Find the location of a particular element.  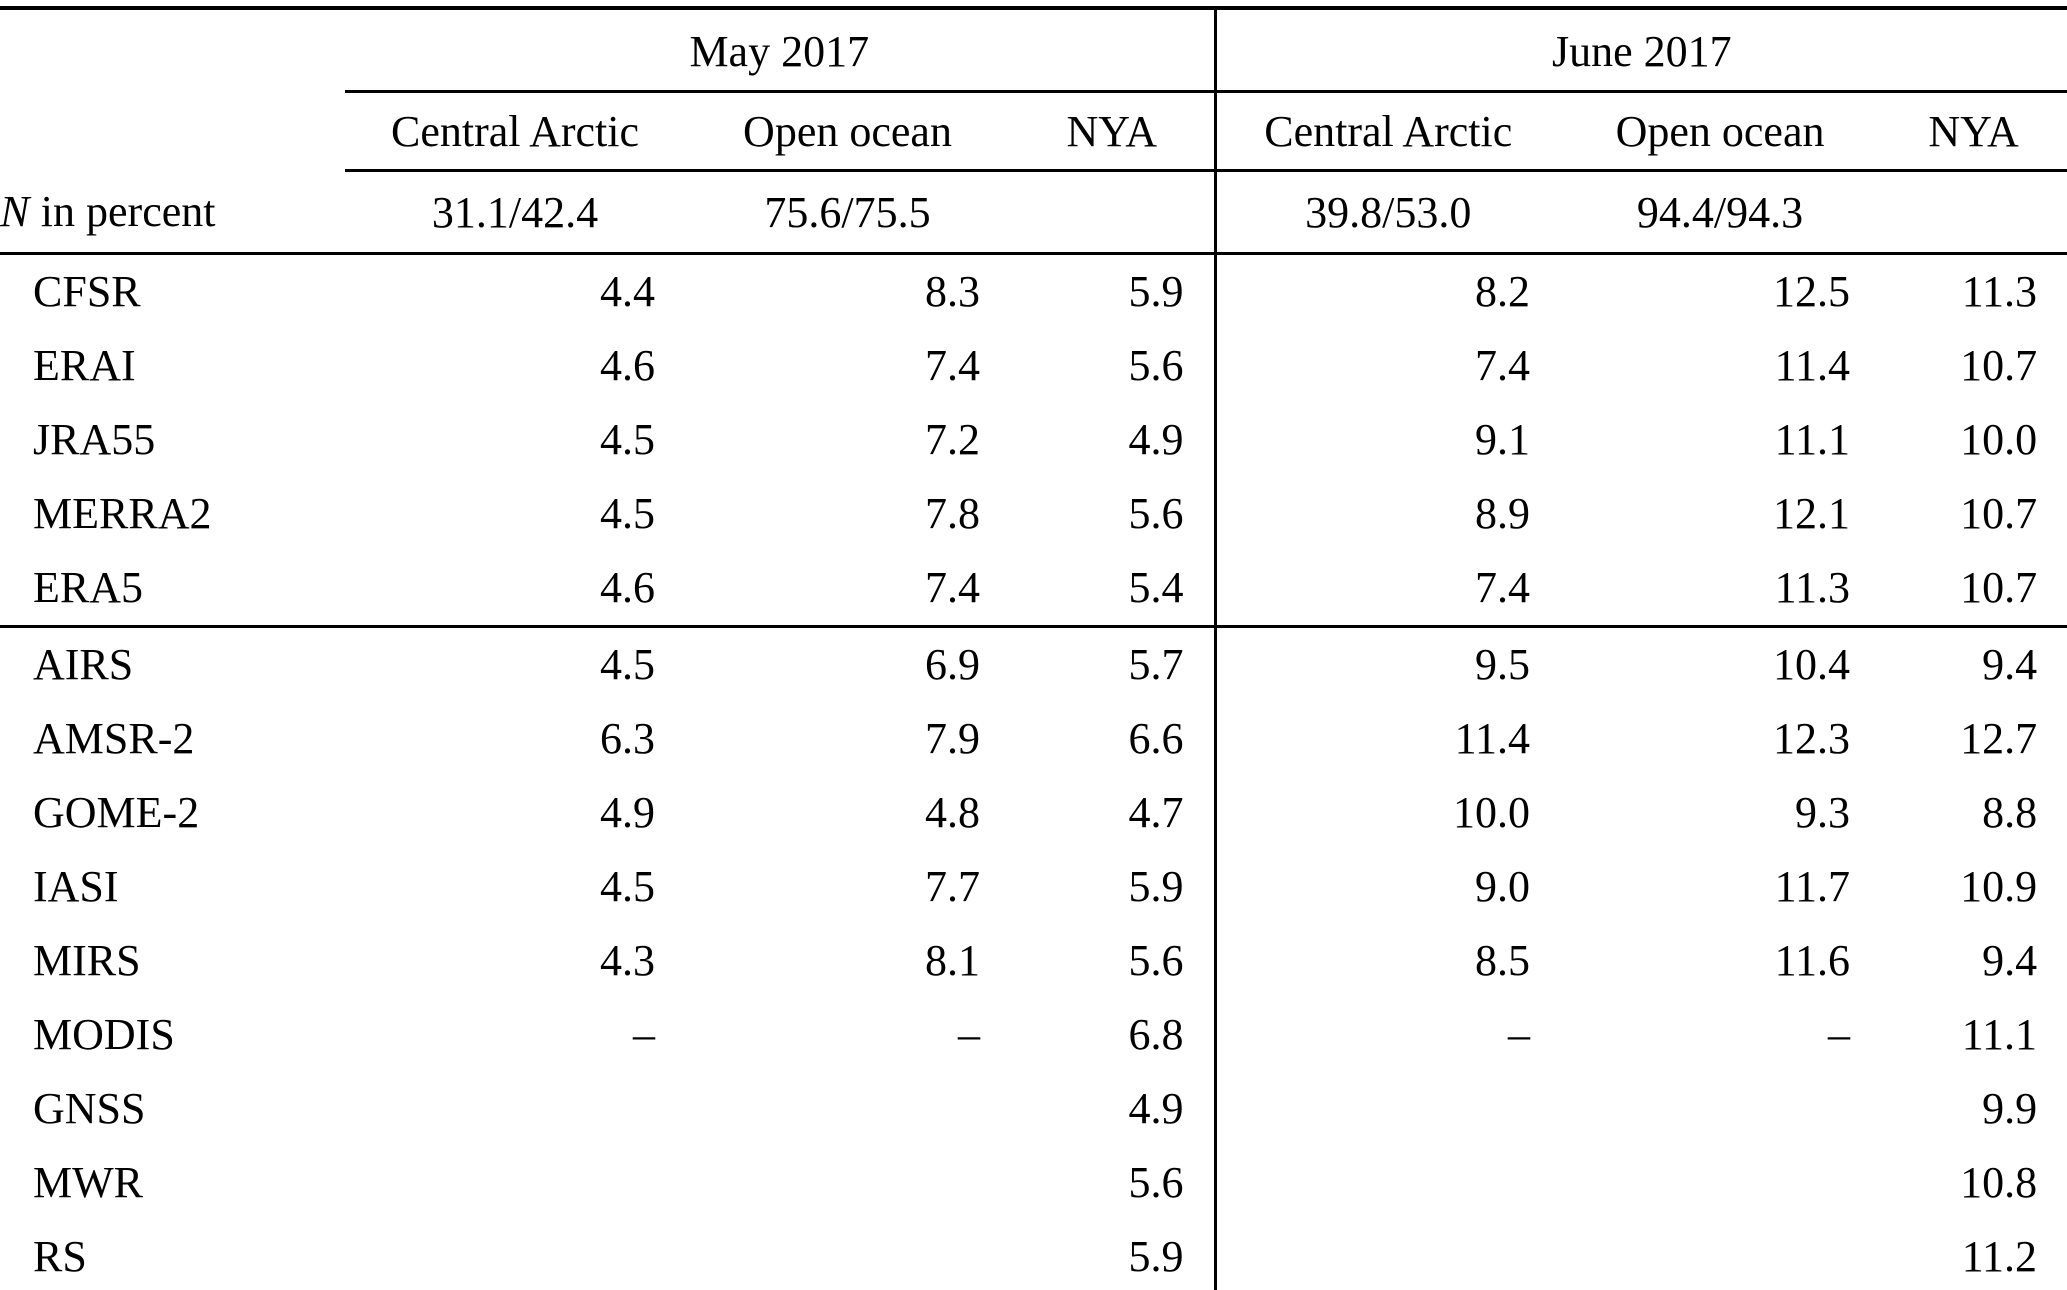

row-label-amsr-2: AMSR-2 is located at coordinates (114, 738).